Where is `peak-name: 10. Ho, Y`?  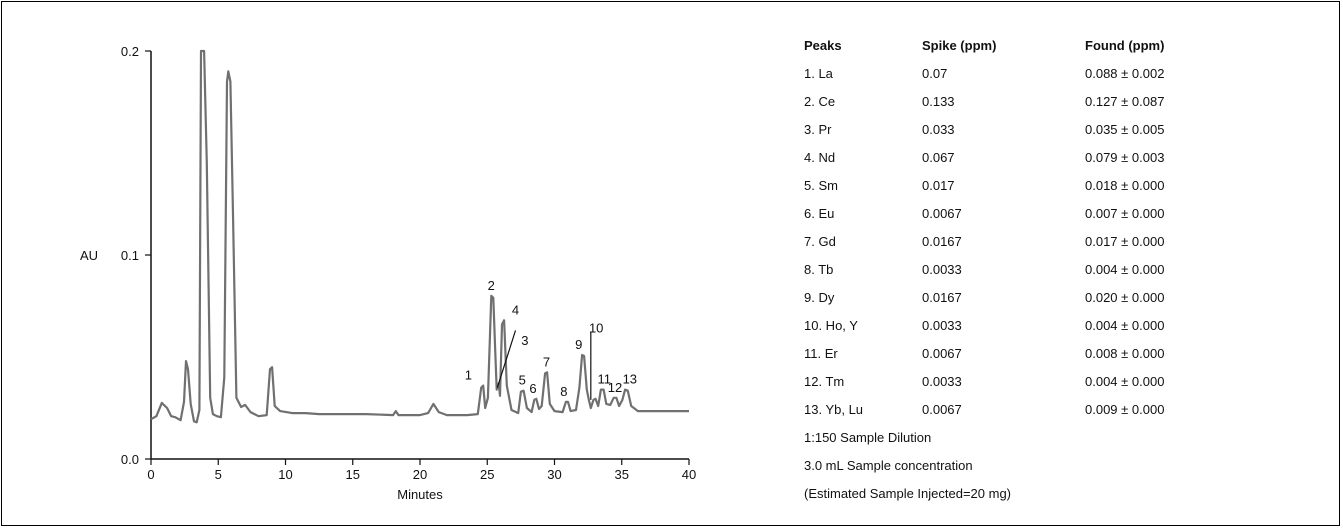 peak-name: 10. Ho, Y is located at coordinates (831, 325).